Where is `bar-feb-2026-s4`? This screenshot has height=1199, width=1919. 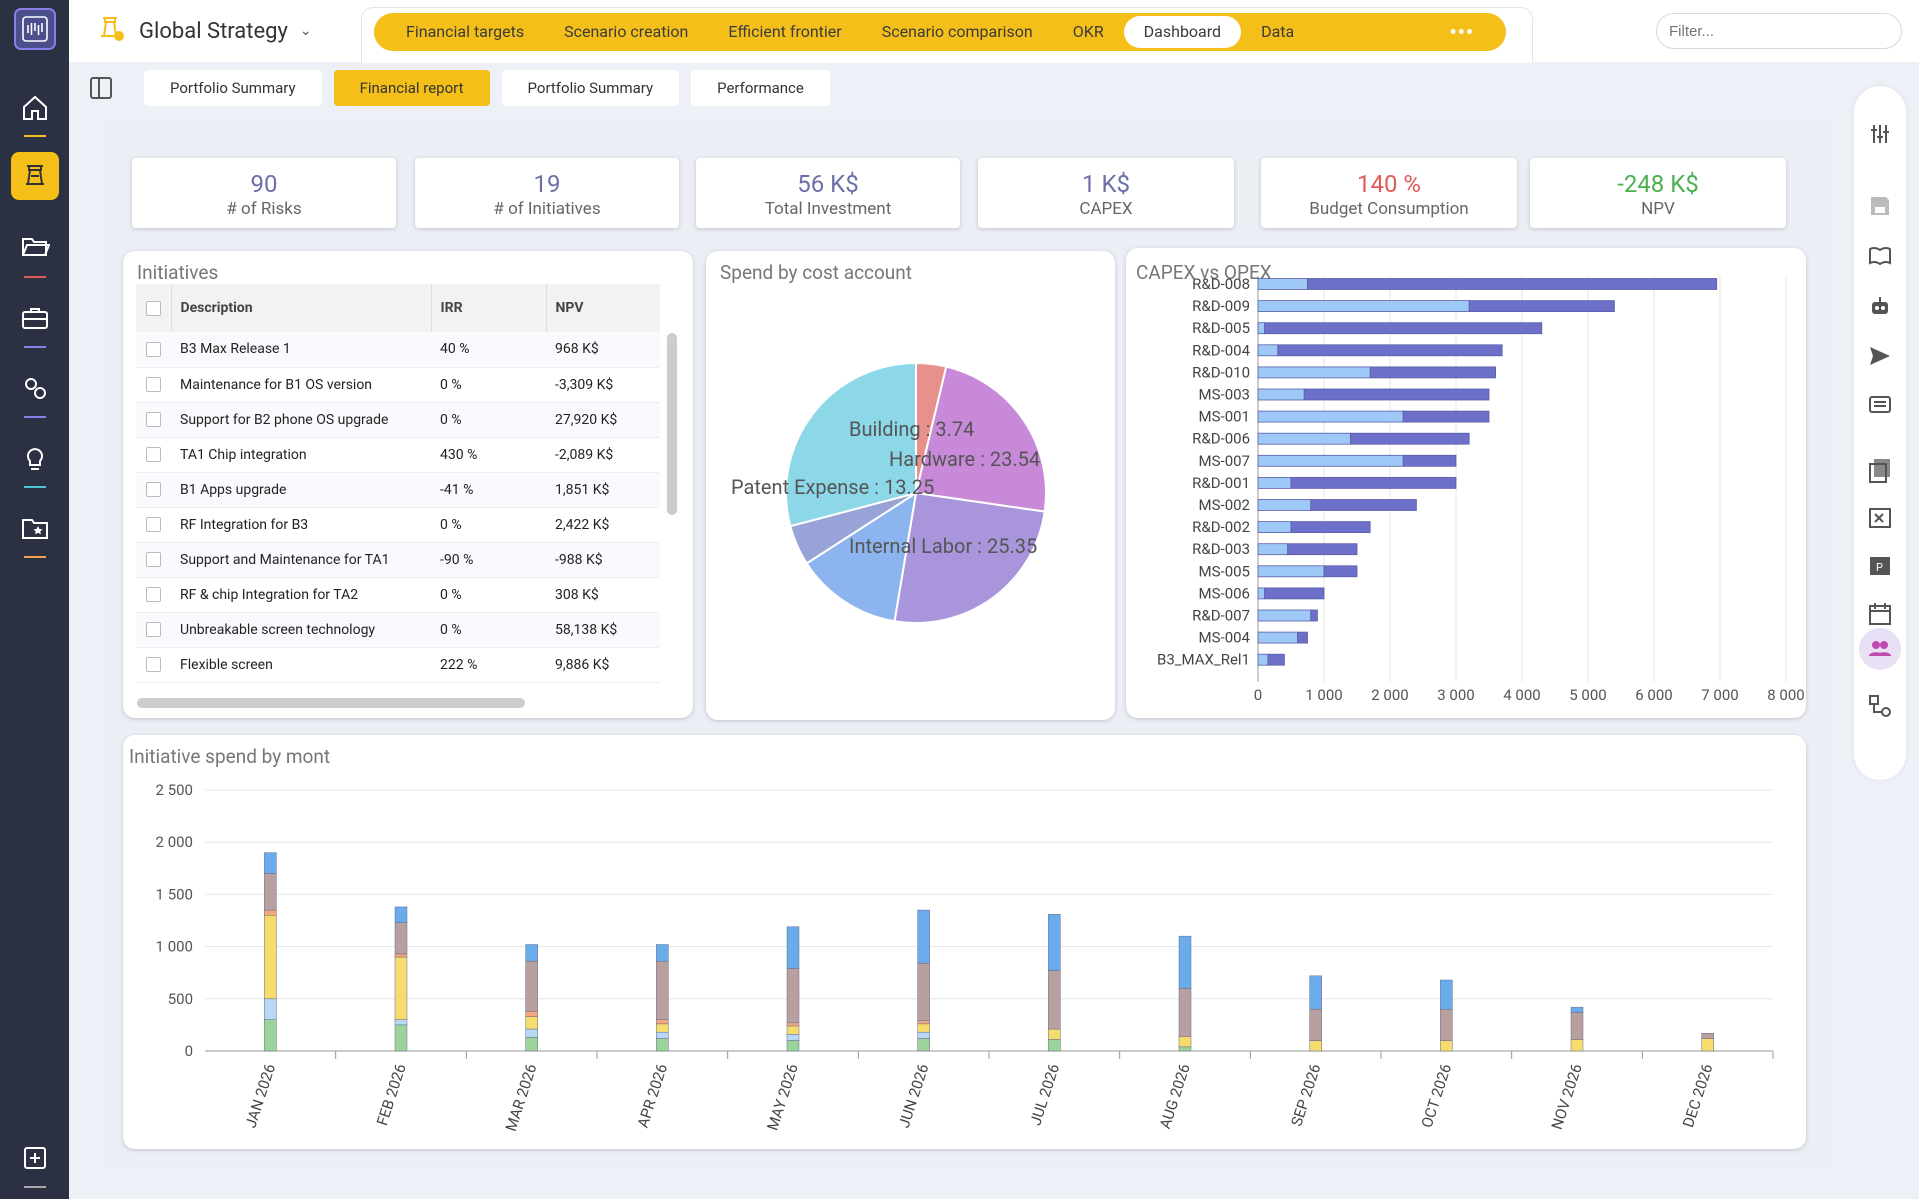 bar-feb-2026-s4 is located at coordinates (401, 938).